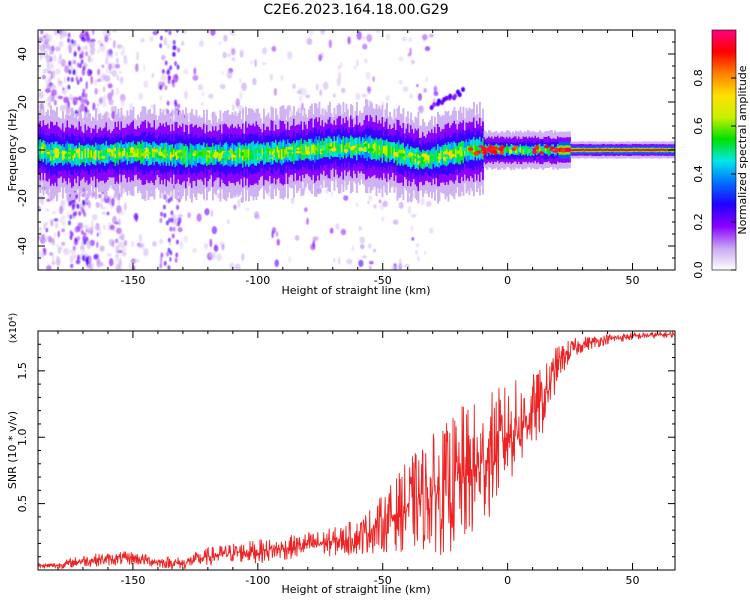  Describe the element at coordinates (22, 503) in the screenshot. I see `y-tick-label: 0.5` at that location.